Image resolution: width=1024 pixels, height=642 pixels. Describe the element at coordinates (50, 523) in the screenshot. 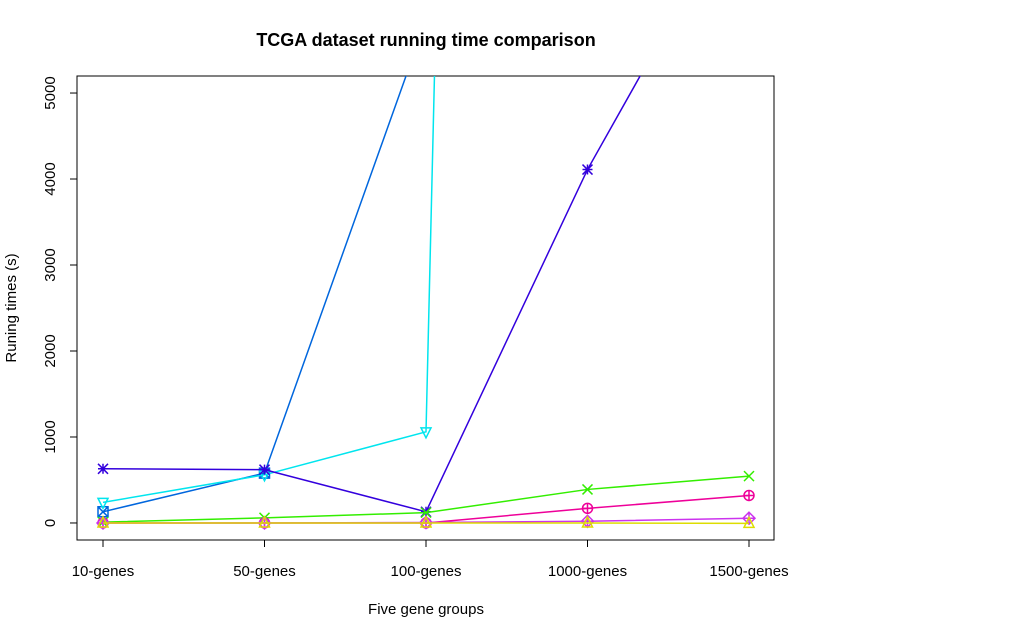

I see `y-tick-label: 0` at that location.